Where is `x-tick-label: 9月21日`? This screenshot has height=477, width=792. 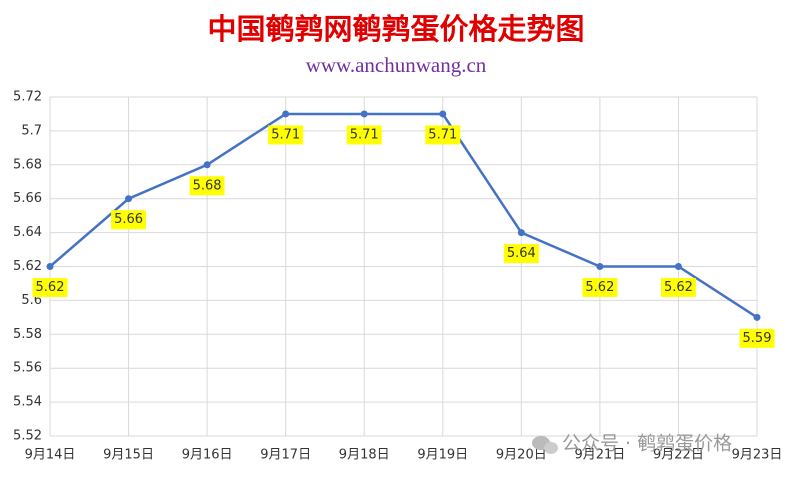 x-tick-label: 9月21日 is located at coordinates (599, 455).